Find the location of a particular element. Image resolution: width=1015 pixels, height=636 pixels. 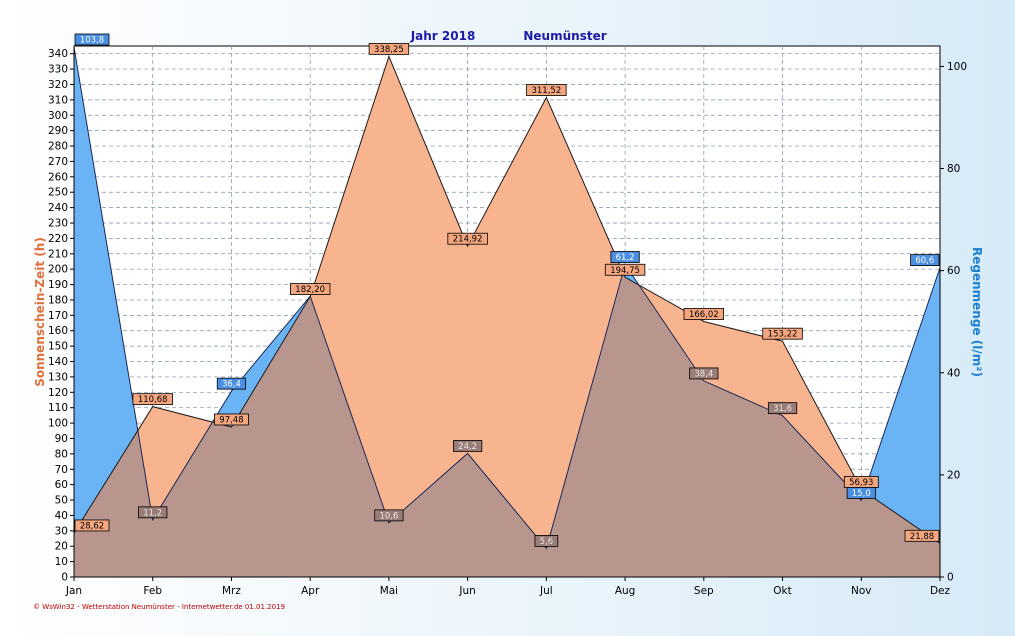

sunshine-value-label-text: 214,92 is located at coordinates (468, 240).